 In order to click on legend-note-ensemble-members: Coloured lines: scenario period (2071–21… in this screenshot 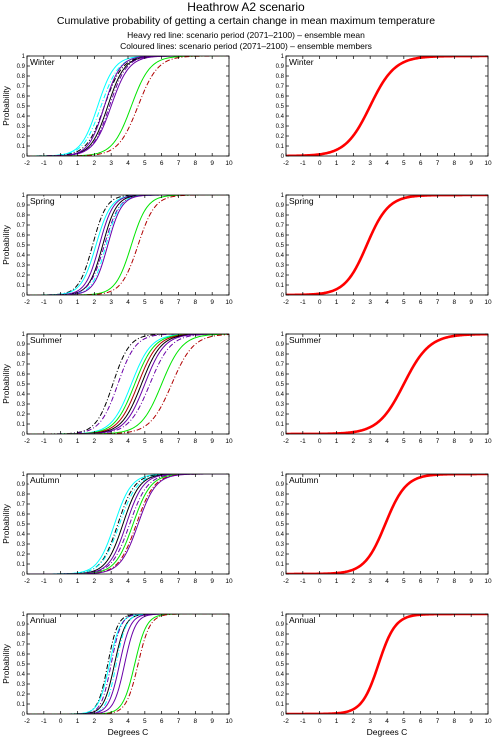, I will do `click(246, 46)`.